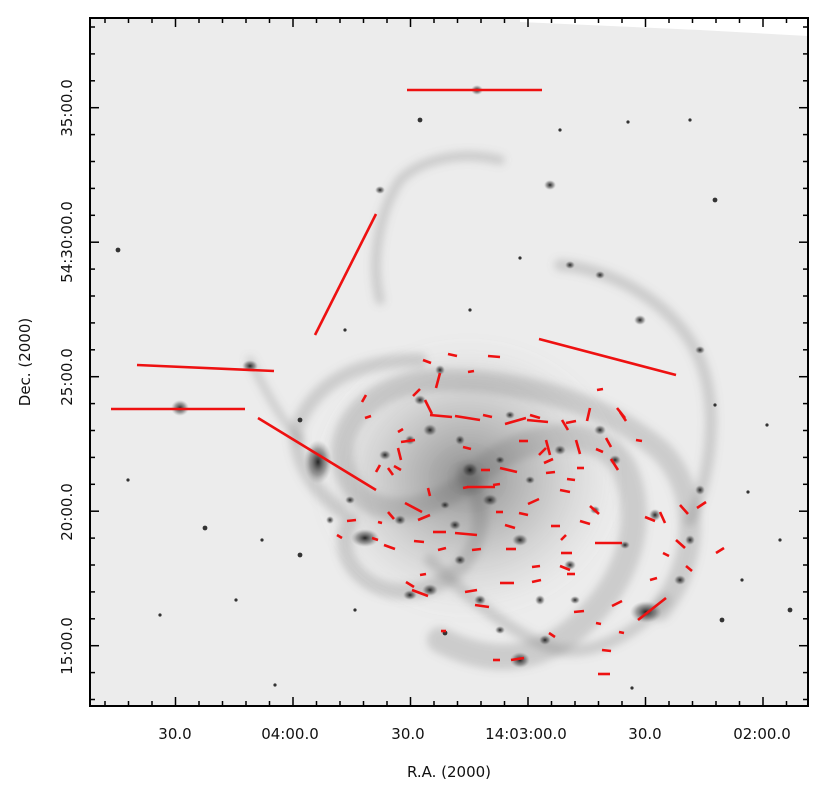 This screenshot has height=788, width=830. Describe the element at coordinates (664, 27) in the screenshot. I see `image-edge-blank` at that location.